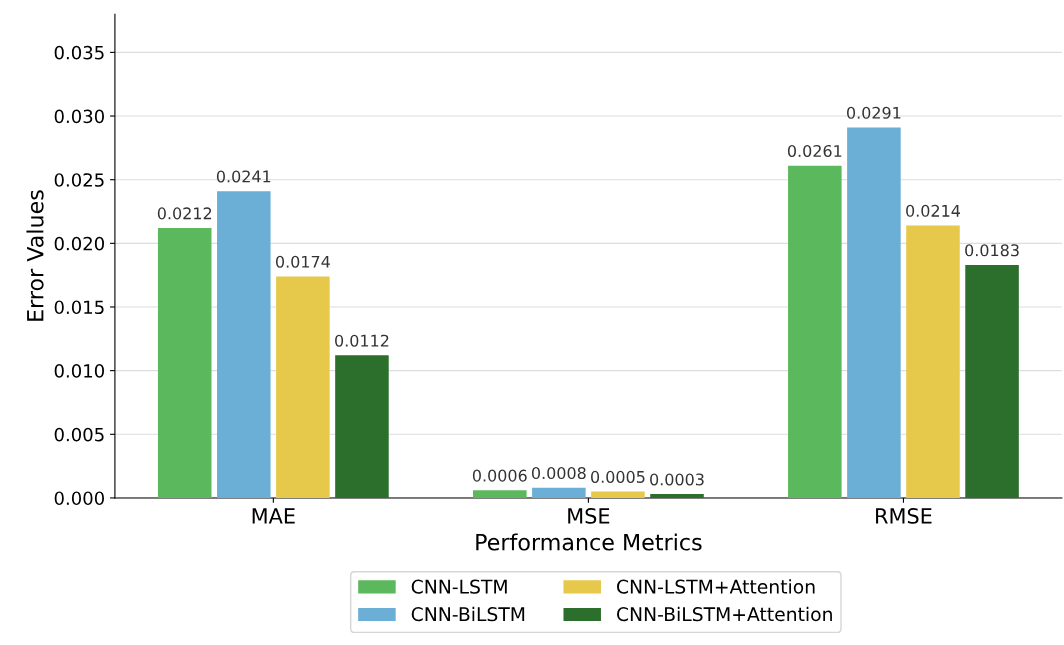  Describe the element at coordinates (35, 255) in the screenshot. I see `y-axis-title: Error Values` at that location.